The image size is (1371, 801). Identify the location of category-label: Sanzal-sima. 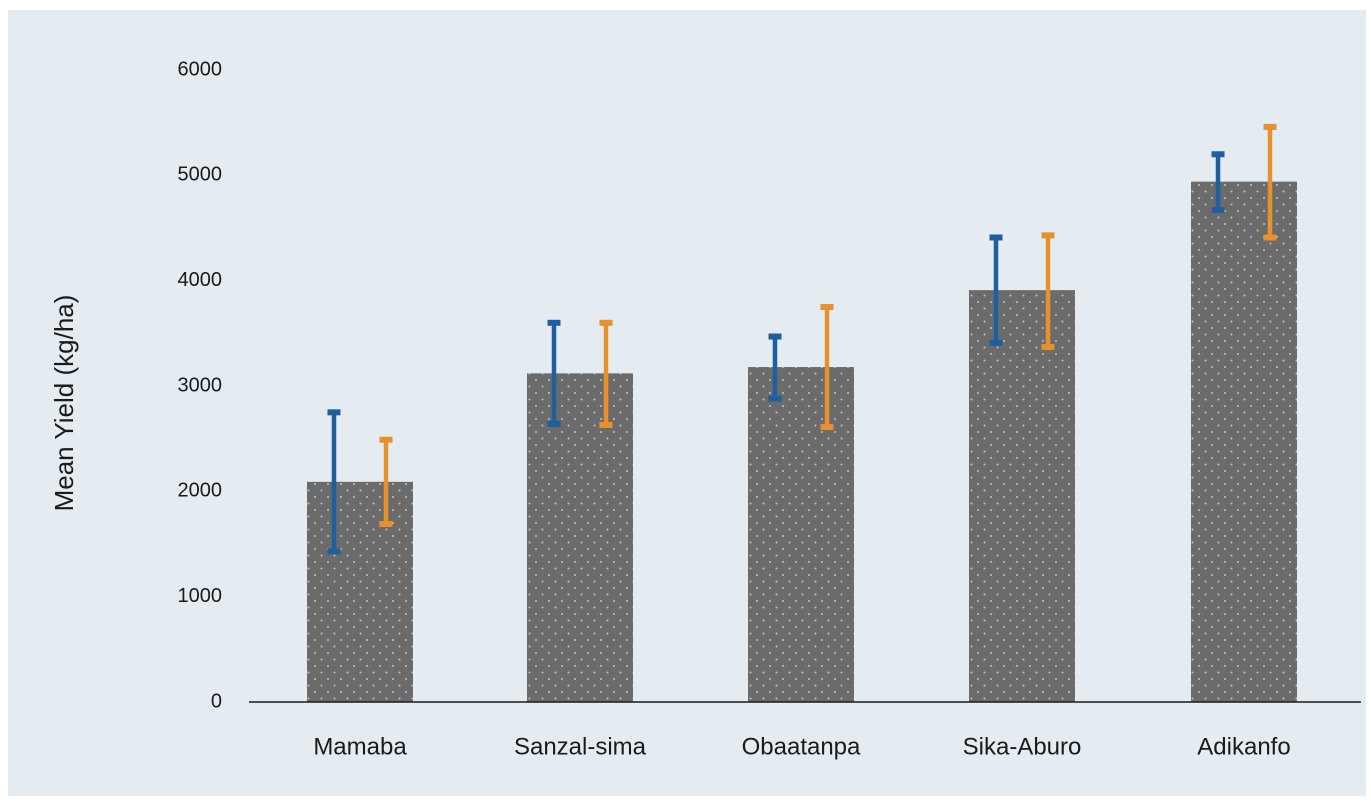
(580, 746).